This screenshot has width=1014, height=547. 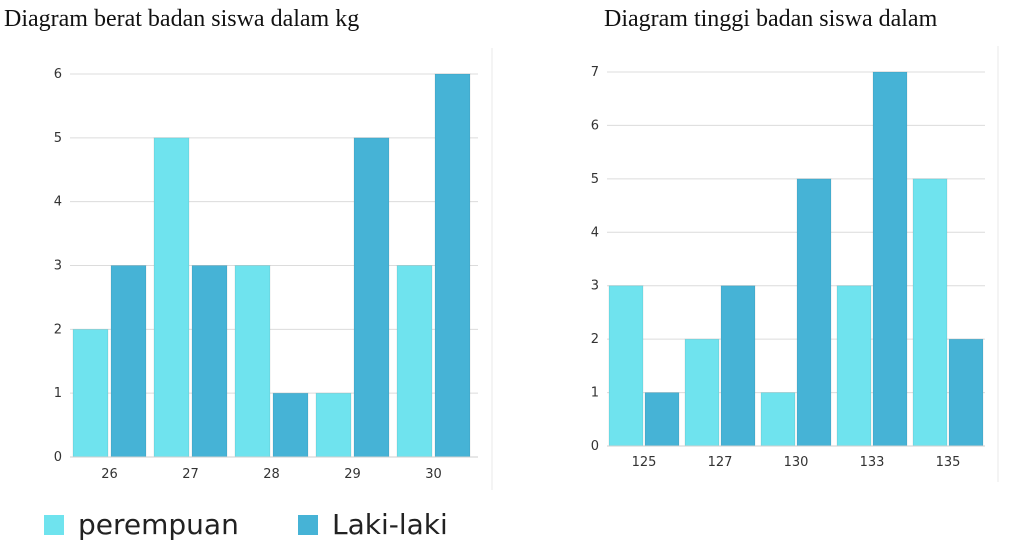 I want to click on x-tick-label: 130, so click(x=796, y=462).